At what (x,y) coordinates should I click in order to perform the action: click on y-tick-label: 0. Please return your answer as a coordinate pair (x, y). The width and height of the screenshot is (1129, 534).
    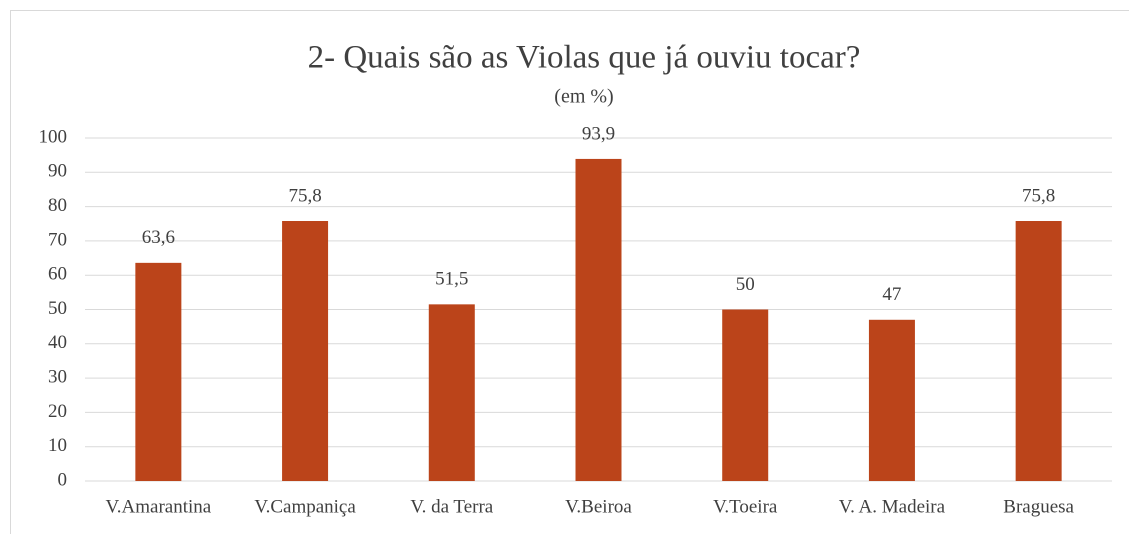
    Looking at the image, I should click on (63, 479).